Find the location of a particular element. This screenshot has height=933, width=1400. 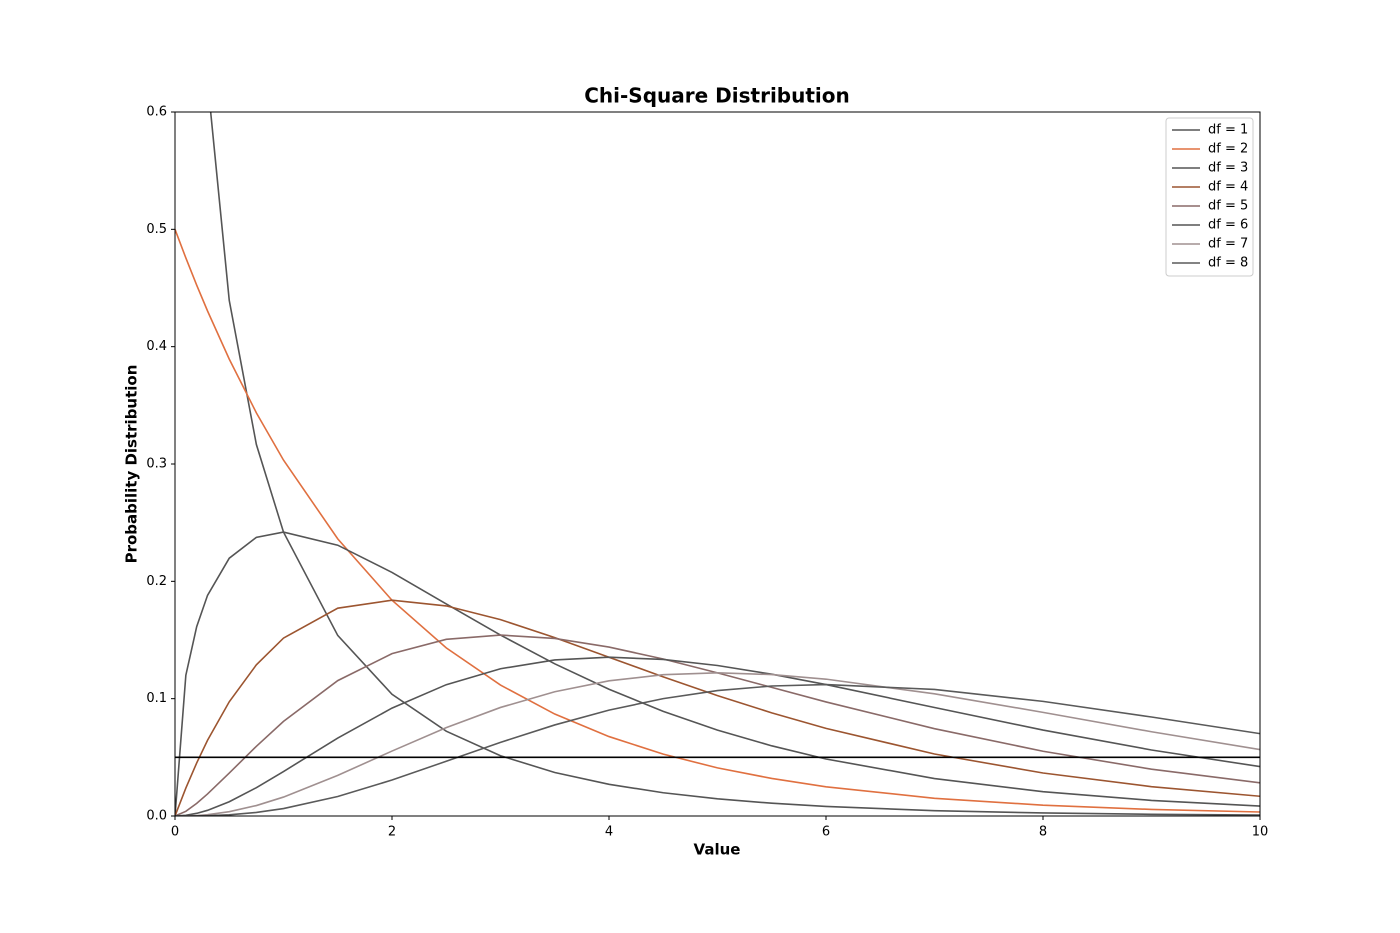

y-tick-label: 0.6 is located at coordinates (156, 112).